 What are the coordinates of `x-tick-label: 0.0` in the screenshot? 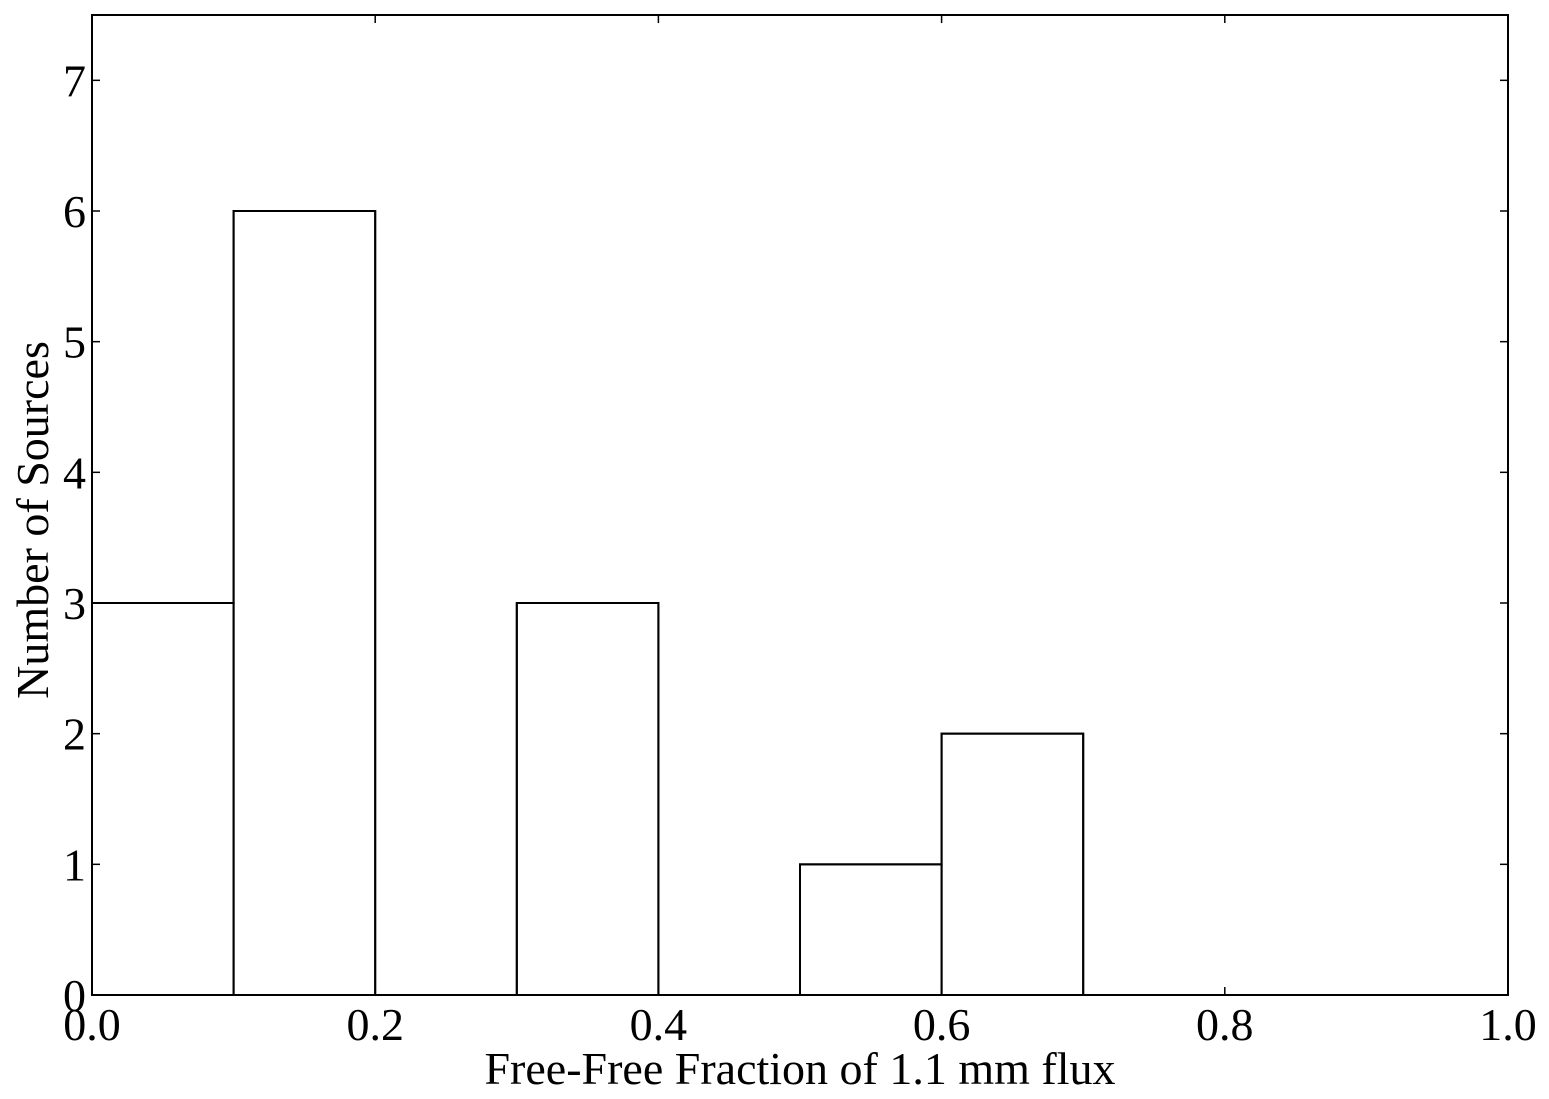 It's located at (92, 1024).